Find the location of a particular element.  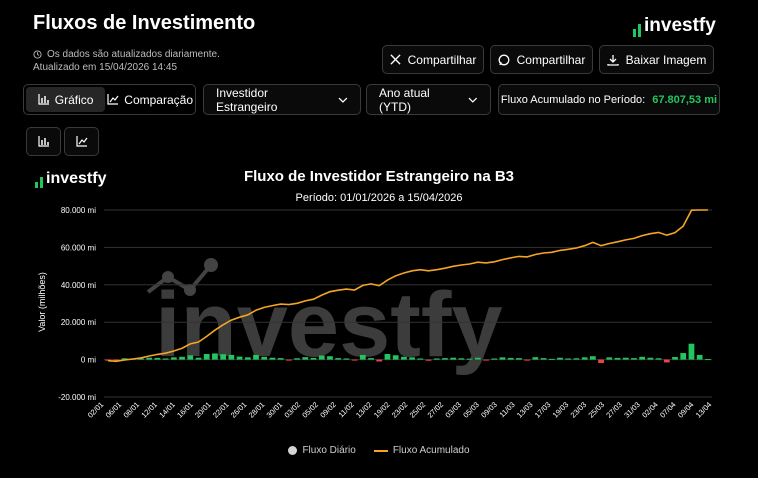

accumulated-flow-summary: Fluxo Acumulado no Período: 67.807,53 mi is located at coordinates (609, 99).